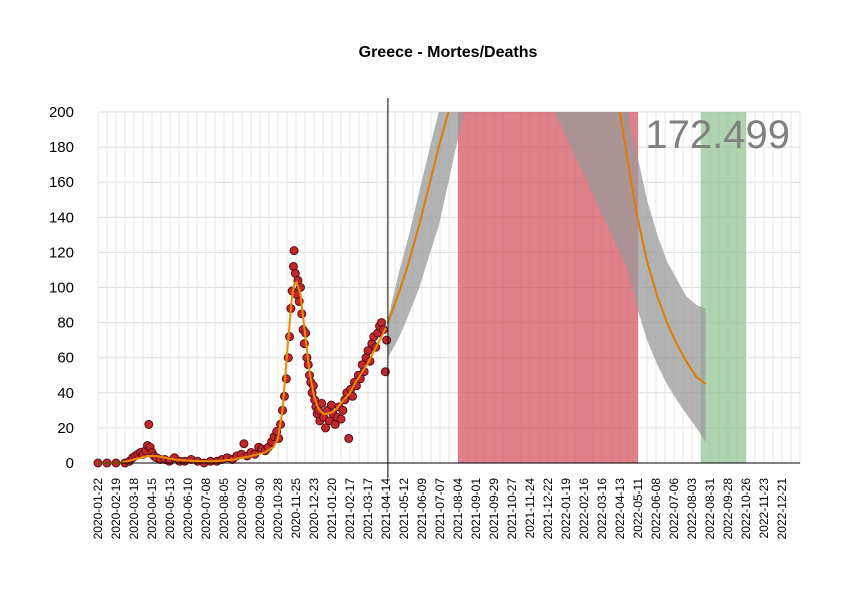  Describe the element at coordinates (422, 509) in the screenshot. I see `x-tick-label: 2021-06-09` at that location.